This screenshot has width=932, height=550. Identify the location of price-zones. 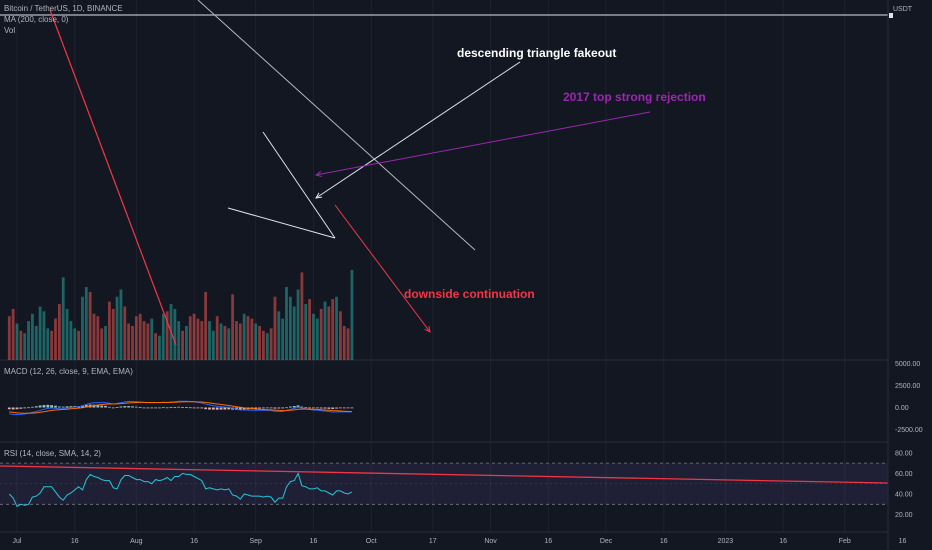
(444, 15).